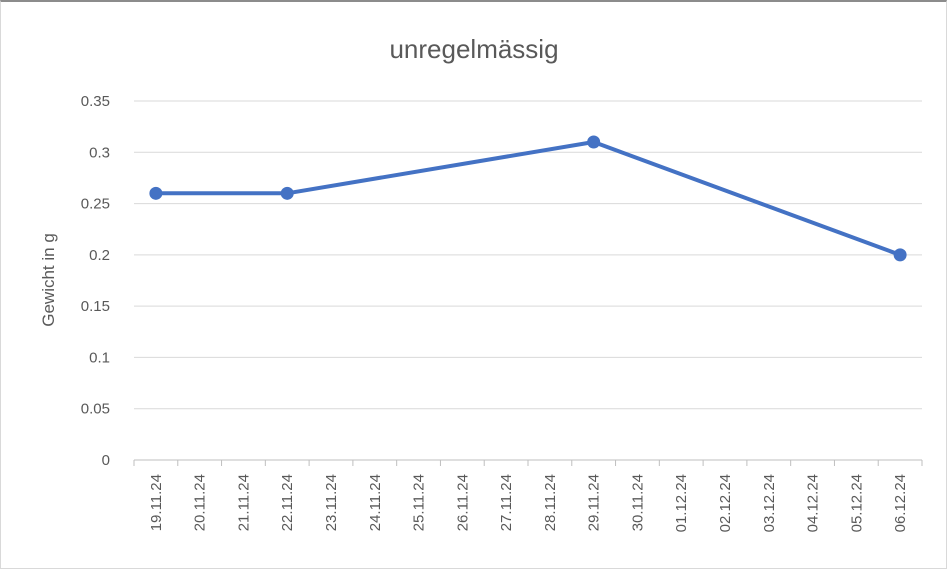 The image size is (949, 571). What do you see at coordinates (725, 503) in the screenshot?
I see `x-tick-label: 02.12.24` at bounding box center [725, 503].